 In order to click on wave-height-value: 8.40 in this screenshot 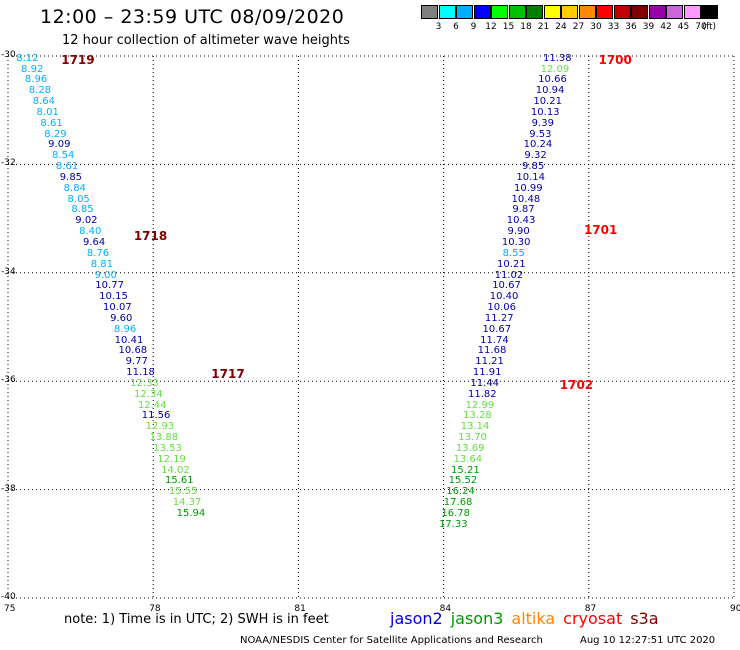, I will do `click(90, 232)`.